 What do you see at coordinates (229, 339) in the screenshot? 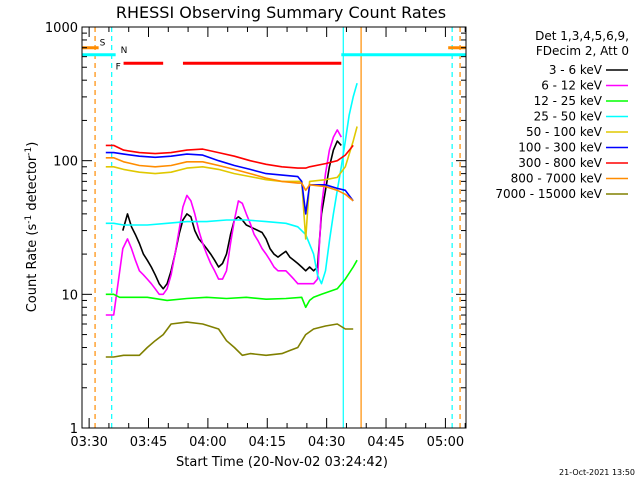
I see `series-line-7000-15000-kev` at bounding box center [229, 339].